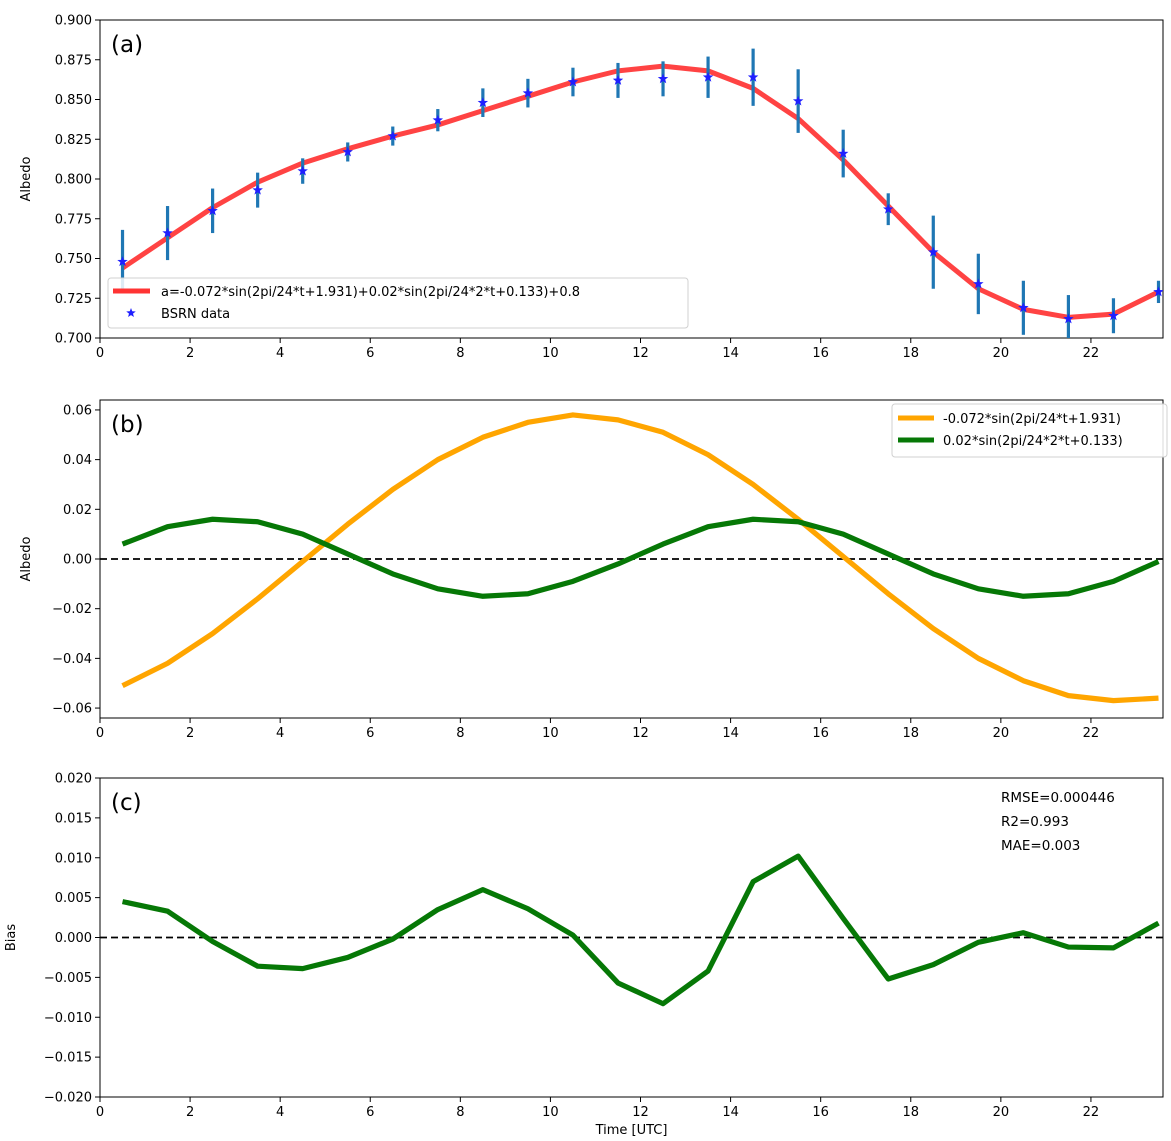 The width and height of the screenshot is (1171, 1141). What do you see at coordinates (73, 858) in the screenshot?
I see `y-tick-label: 0.010` at bounding box center [73, 858].